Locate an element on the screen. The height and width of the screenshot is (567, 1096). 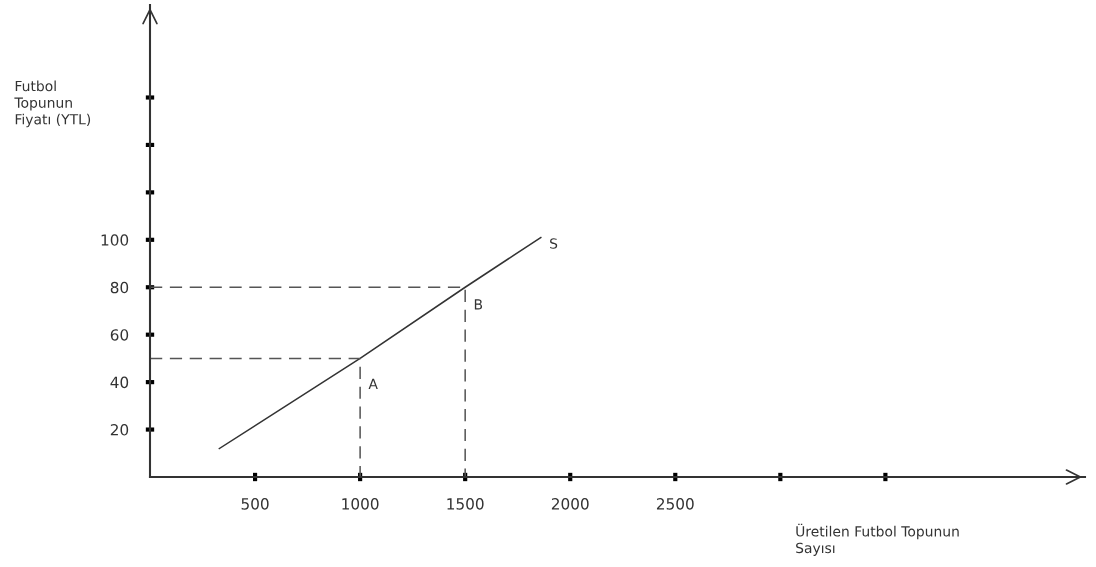
annotation: S is located at coordinates (554, 243).